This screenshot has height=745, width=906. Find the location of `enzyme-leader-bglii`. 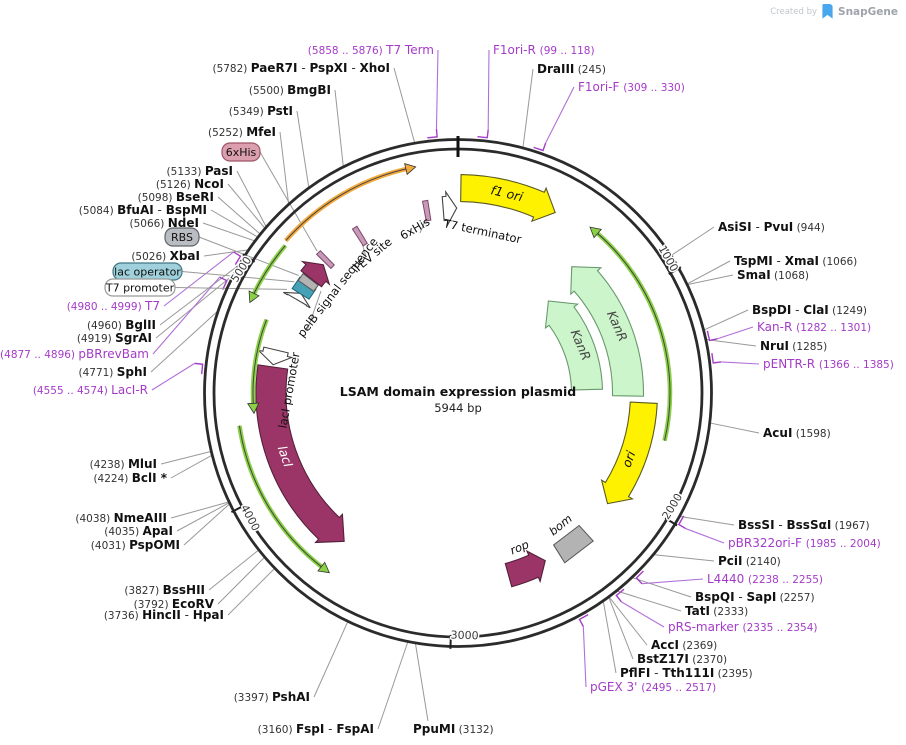

enzyme-leader-bglii is located at coordinates (199, 295).